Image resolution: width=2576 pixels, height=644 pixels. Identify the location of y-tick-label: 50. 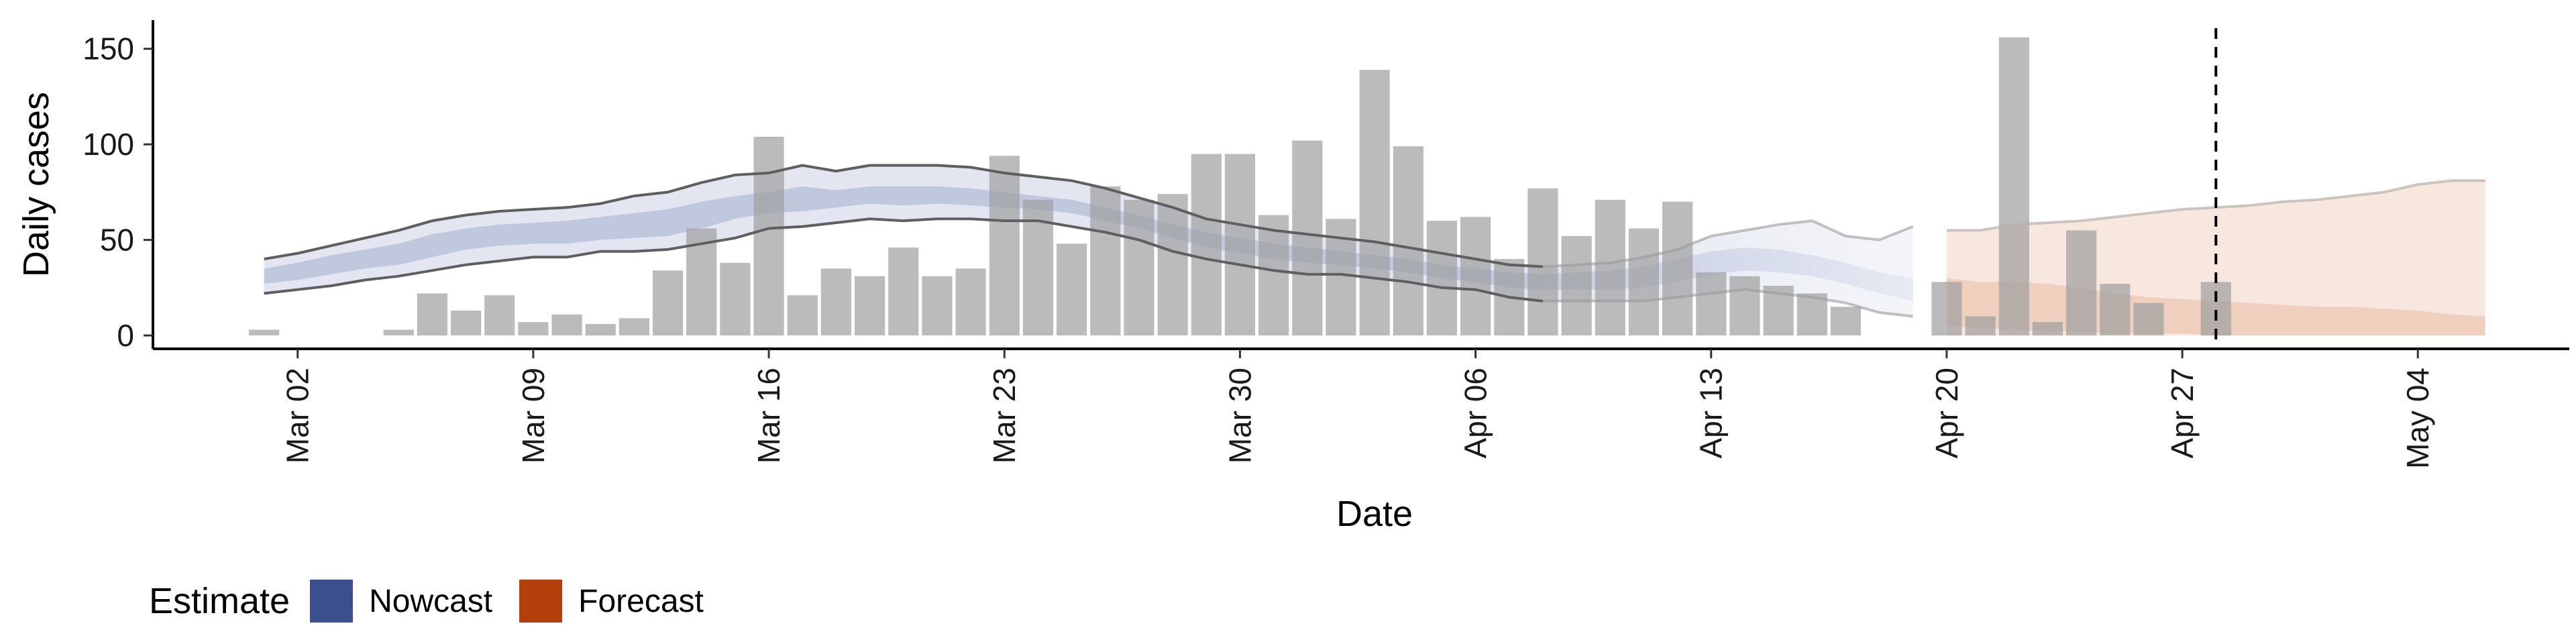
(117, 240).